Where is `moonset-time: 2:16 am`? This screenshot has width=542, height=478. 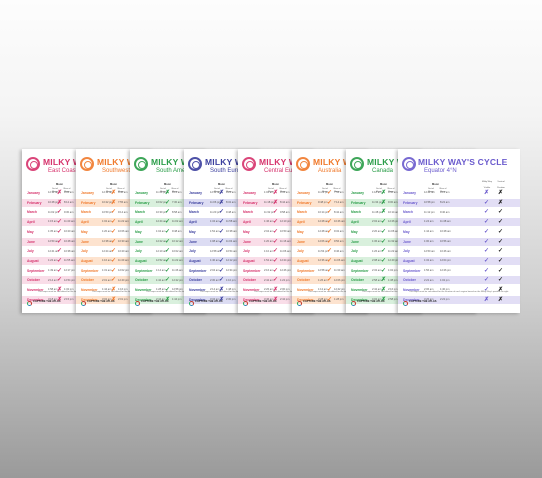 moonset-time: 2:16 am is located at coordinates (269, 270).